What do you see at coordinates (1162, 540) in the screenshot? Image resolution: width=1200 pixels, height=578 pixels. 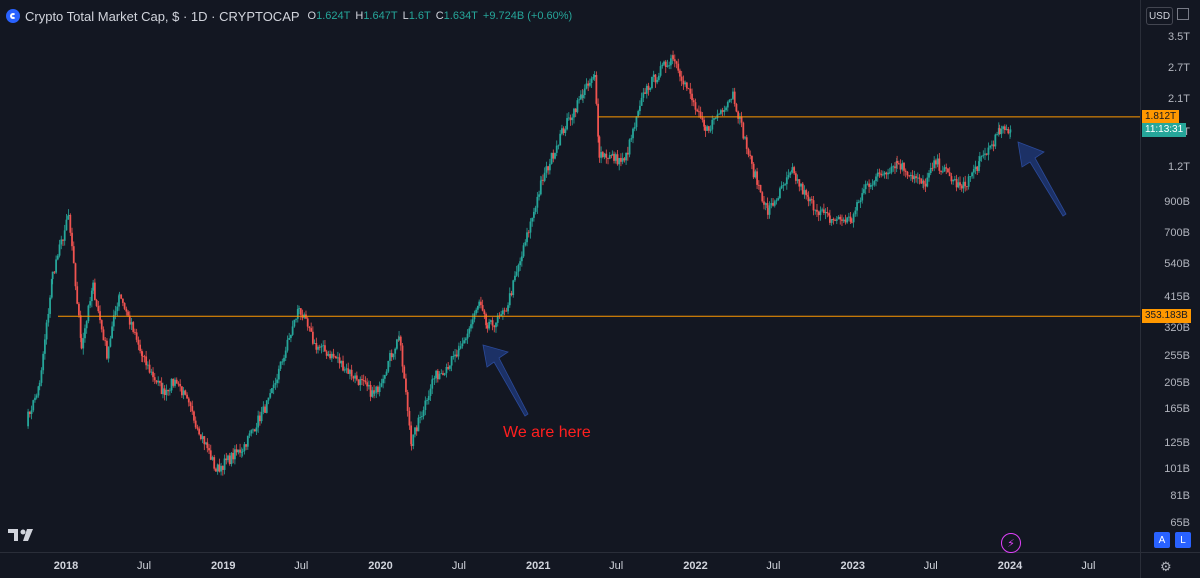 I see `auto-scale-button: A` at bounding box center [1162, 540].